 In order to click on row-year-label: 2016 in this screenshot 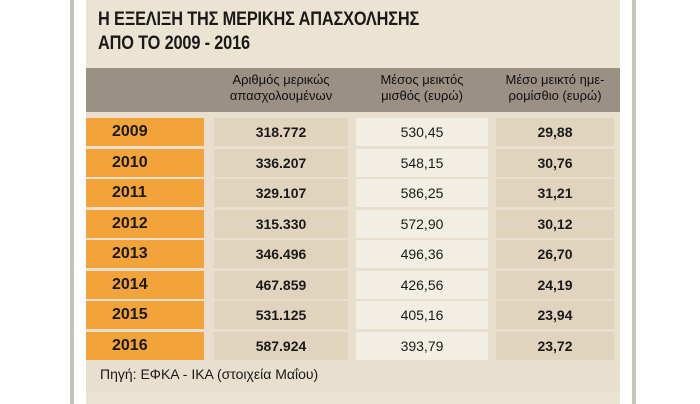, I will do `click(145, 346)`.